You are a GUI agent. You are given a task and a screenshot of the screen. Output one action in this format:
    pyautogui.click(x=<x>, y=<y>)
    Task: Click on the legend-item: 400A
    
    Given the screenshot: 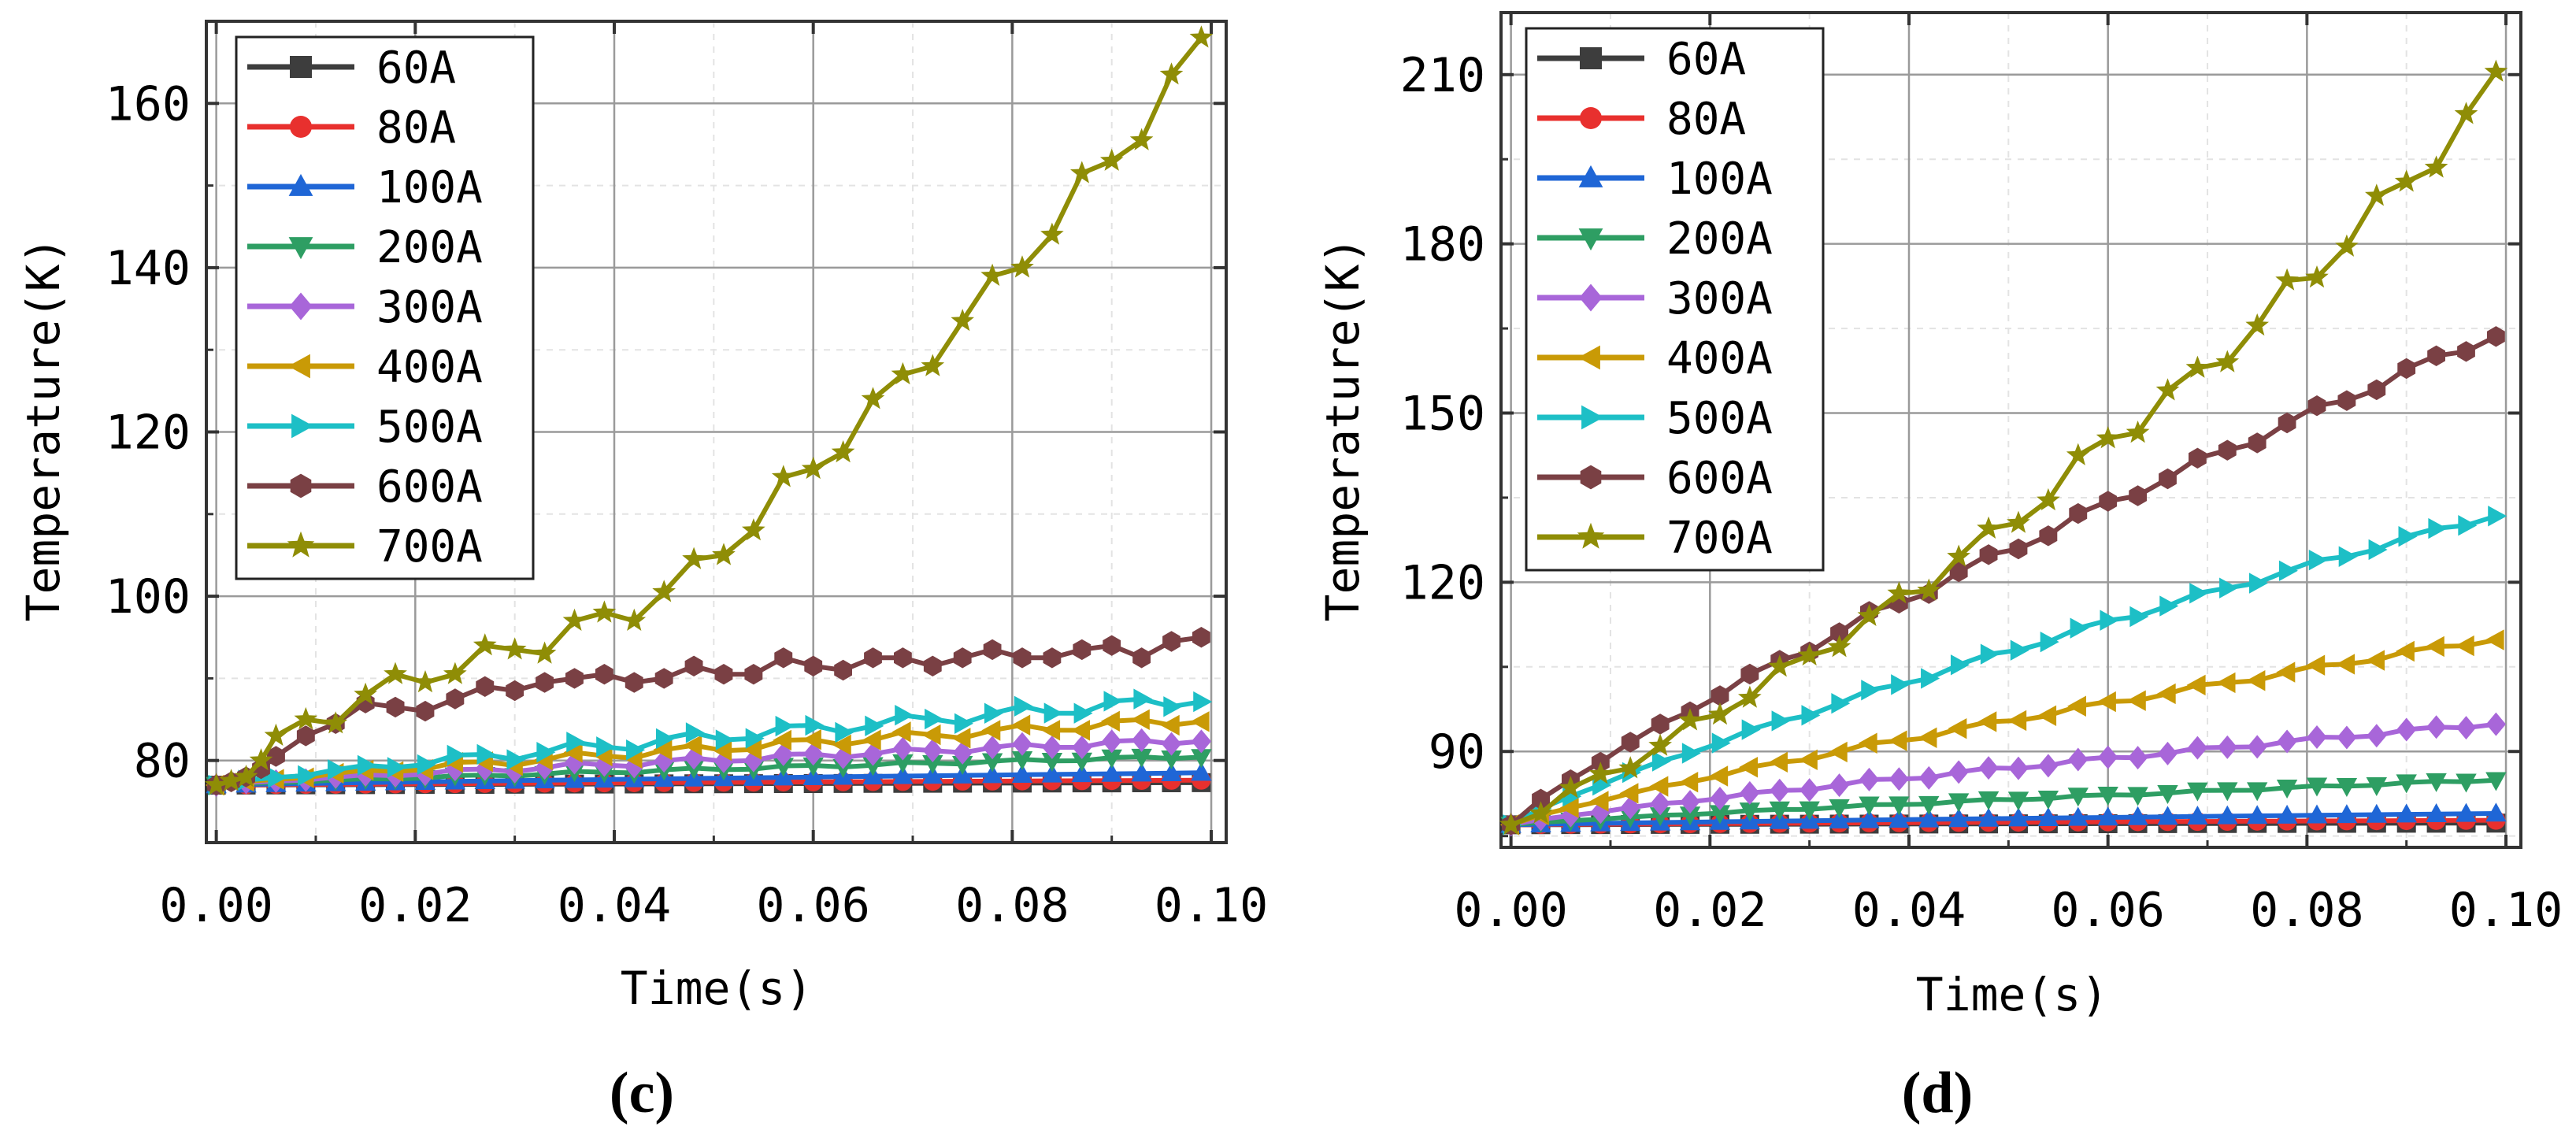 What is the action you would take?
    pyautogui.click(x=1655, y=358)
    